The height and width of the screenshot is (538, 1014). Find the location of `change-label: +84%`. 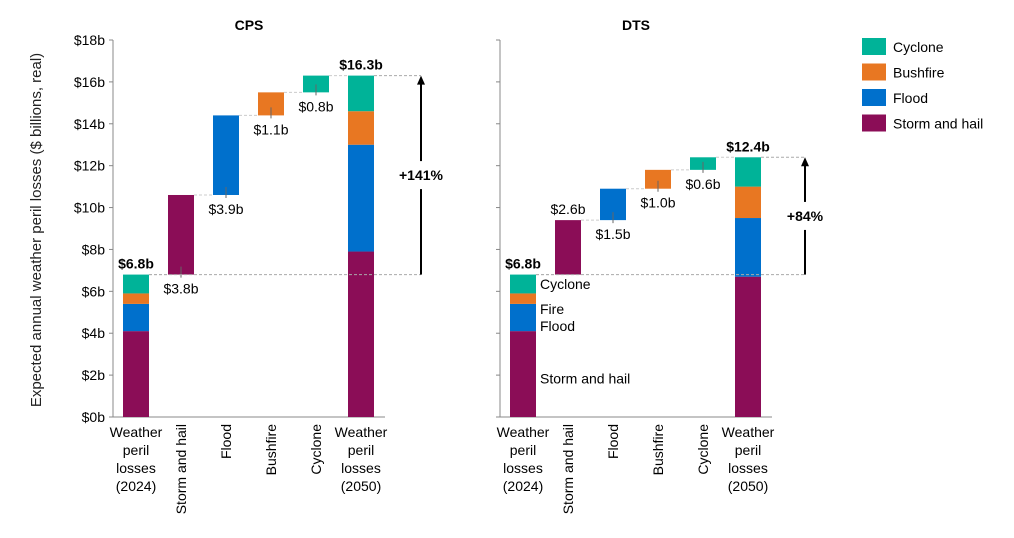

change-label: +84% is located at coordinates (805, 216).